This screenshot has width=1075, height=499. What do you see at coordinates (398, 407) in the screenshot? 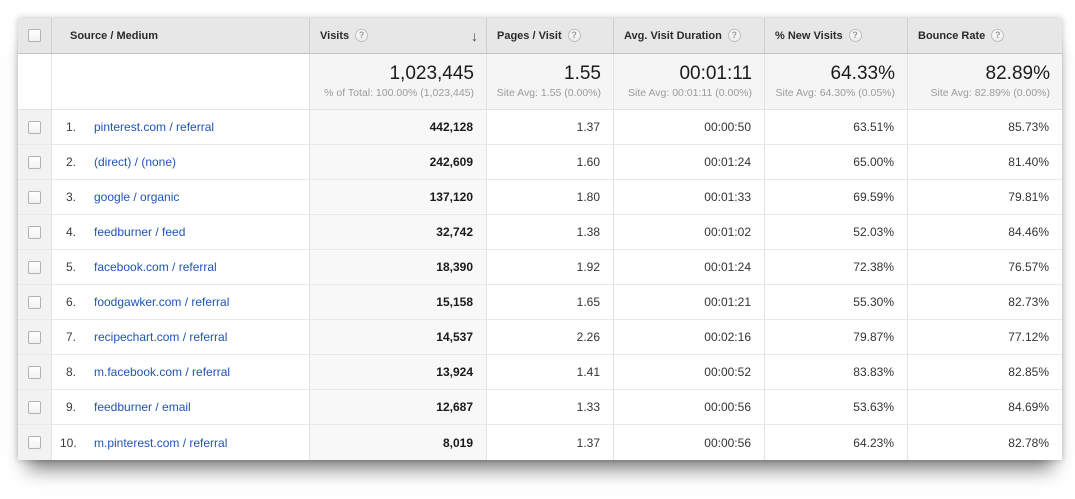
I see `row-visits-cell: 12,687` at bounding box center [398, 407].